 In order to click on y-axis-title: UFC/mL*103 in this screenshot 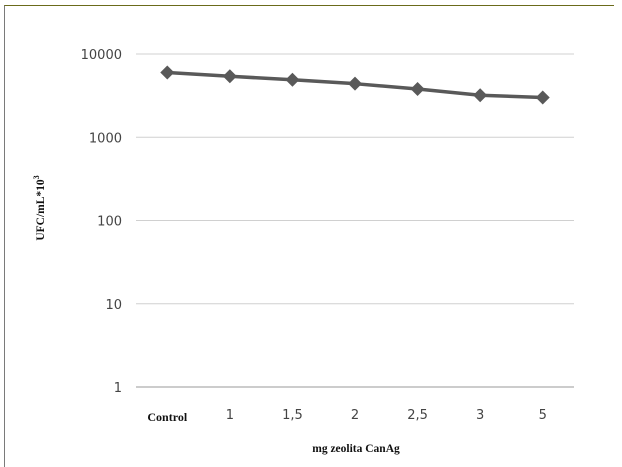, I will do `click(39, 207)`.